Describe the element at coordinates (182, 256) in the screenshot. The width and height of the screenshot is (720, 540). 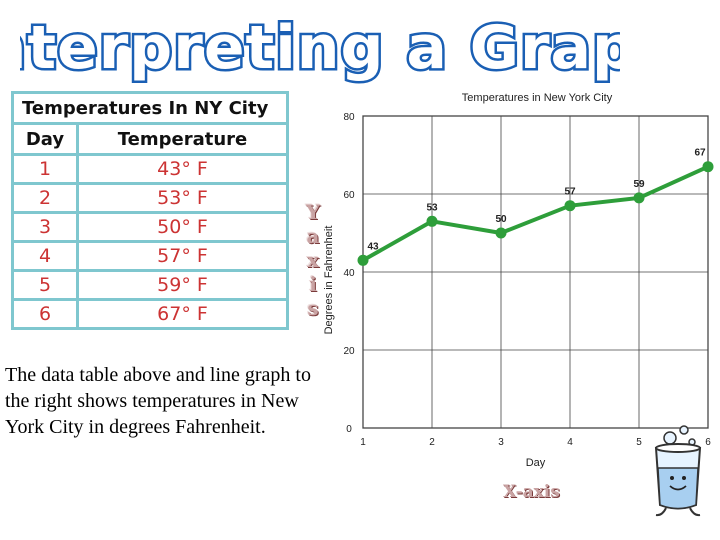
I see `table-cell-temperature: 57° F` at that location.